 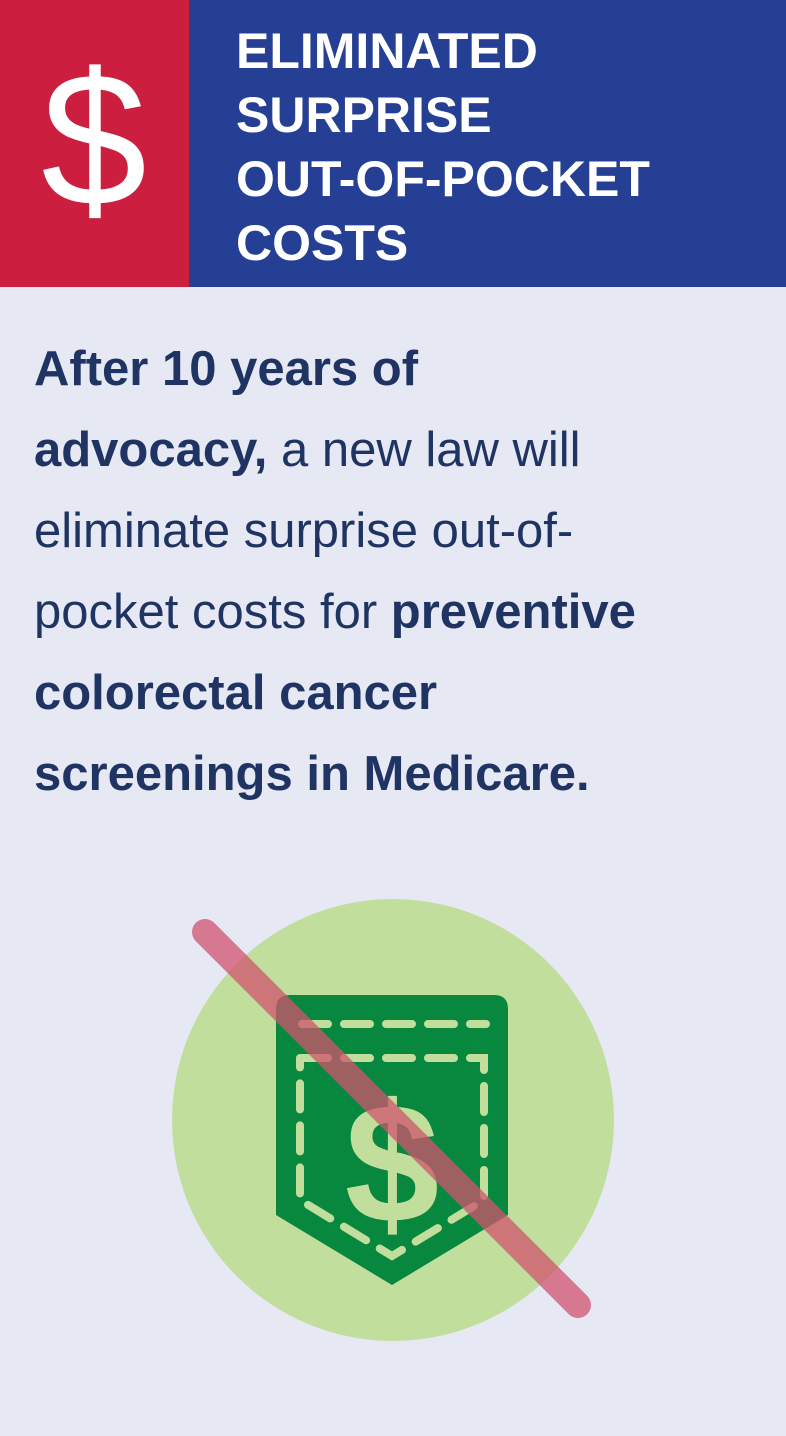 I want to click on body-line: colorectal cancer, so click(x=235, y=693).